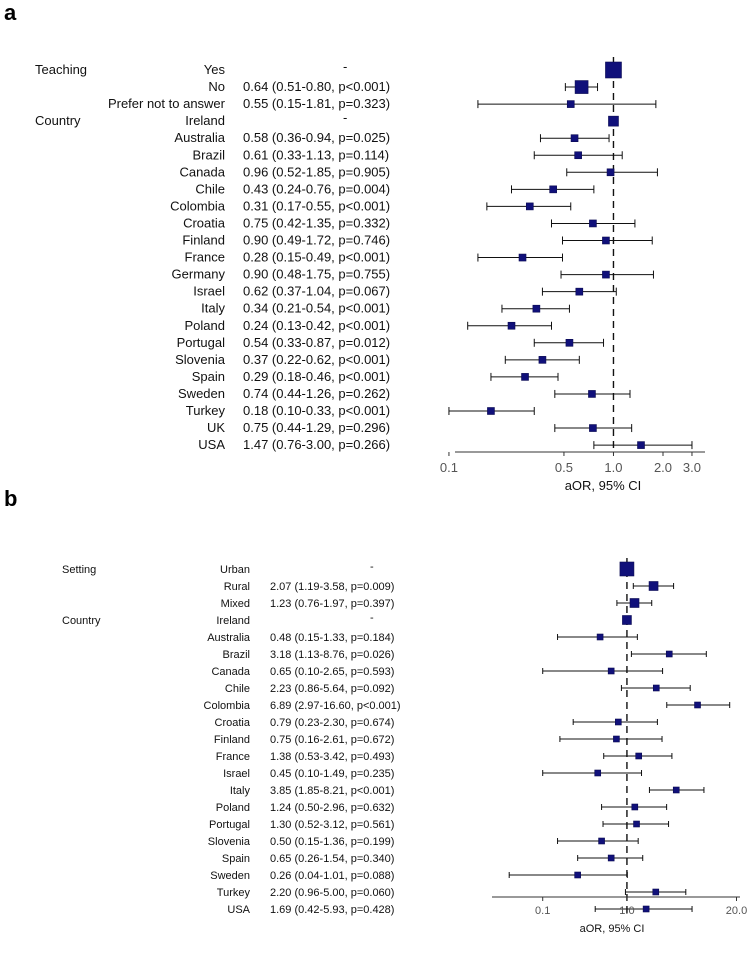 This screenshot has height=959, width=750. I want to click on row-estimate-text: 1.30 (0.52-3.12, p=0.561), so click(332, 825).